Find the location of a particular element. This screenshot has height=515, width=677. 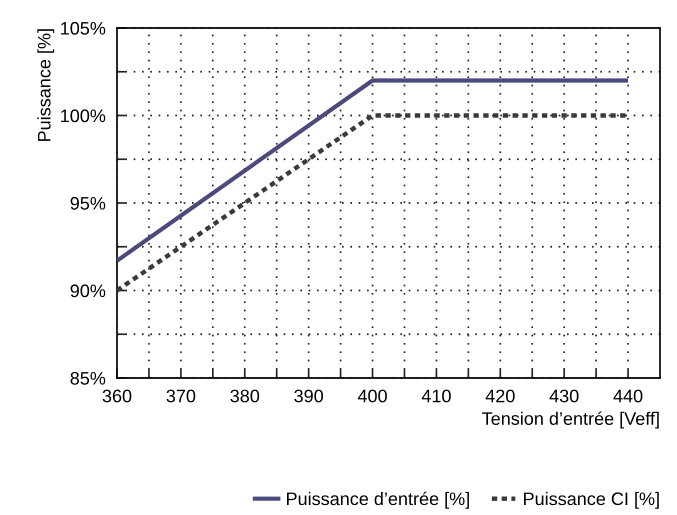

x-tick-label: 410 is located at coordinates (436, 396).